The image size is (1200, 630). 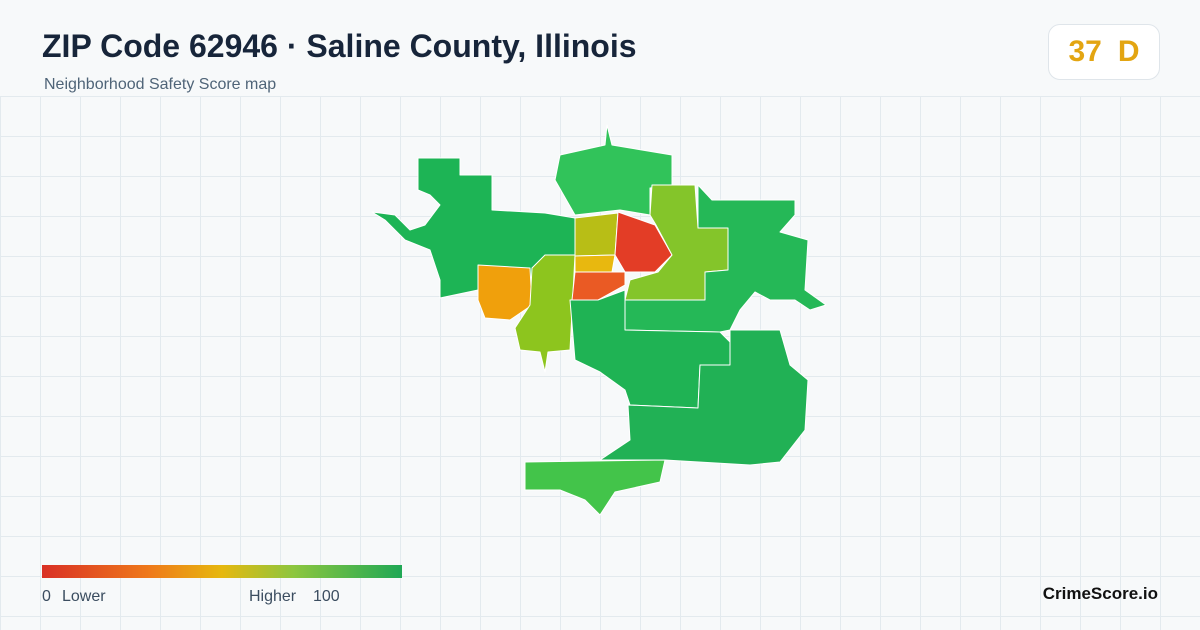 I want to click on subtitle: Neighborhood Safety Score map, so click(x=160, y=84).